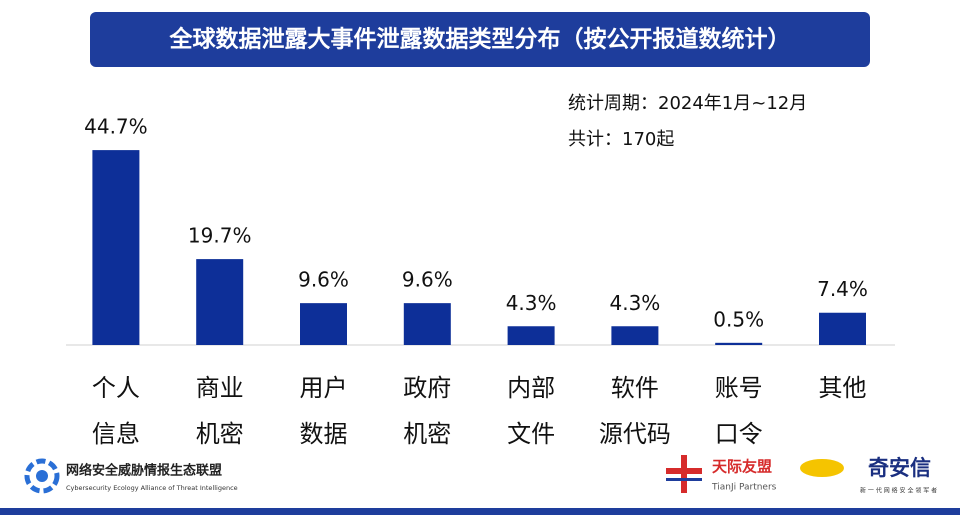 The width and height of the screenshot is (960, 515). Describe the element at coordinates (324, 388) in the screenshot. I see `x-tick-label: 用户` at that location.